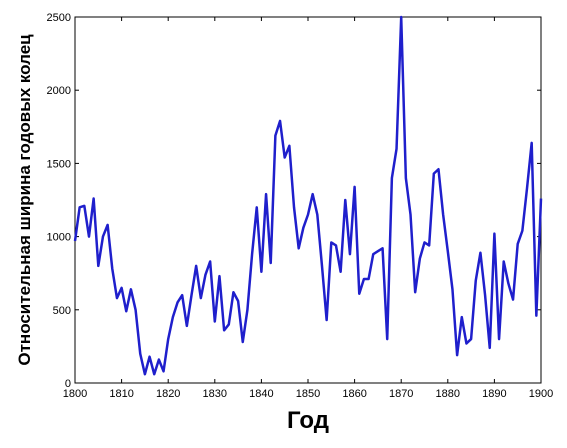  I want to click on x-tick-label: 1890, so click(494, 394).